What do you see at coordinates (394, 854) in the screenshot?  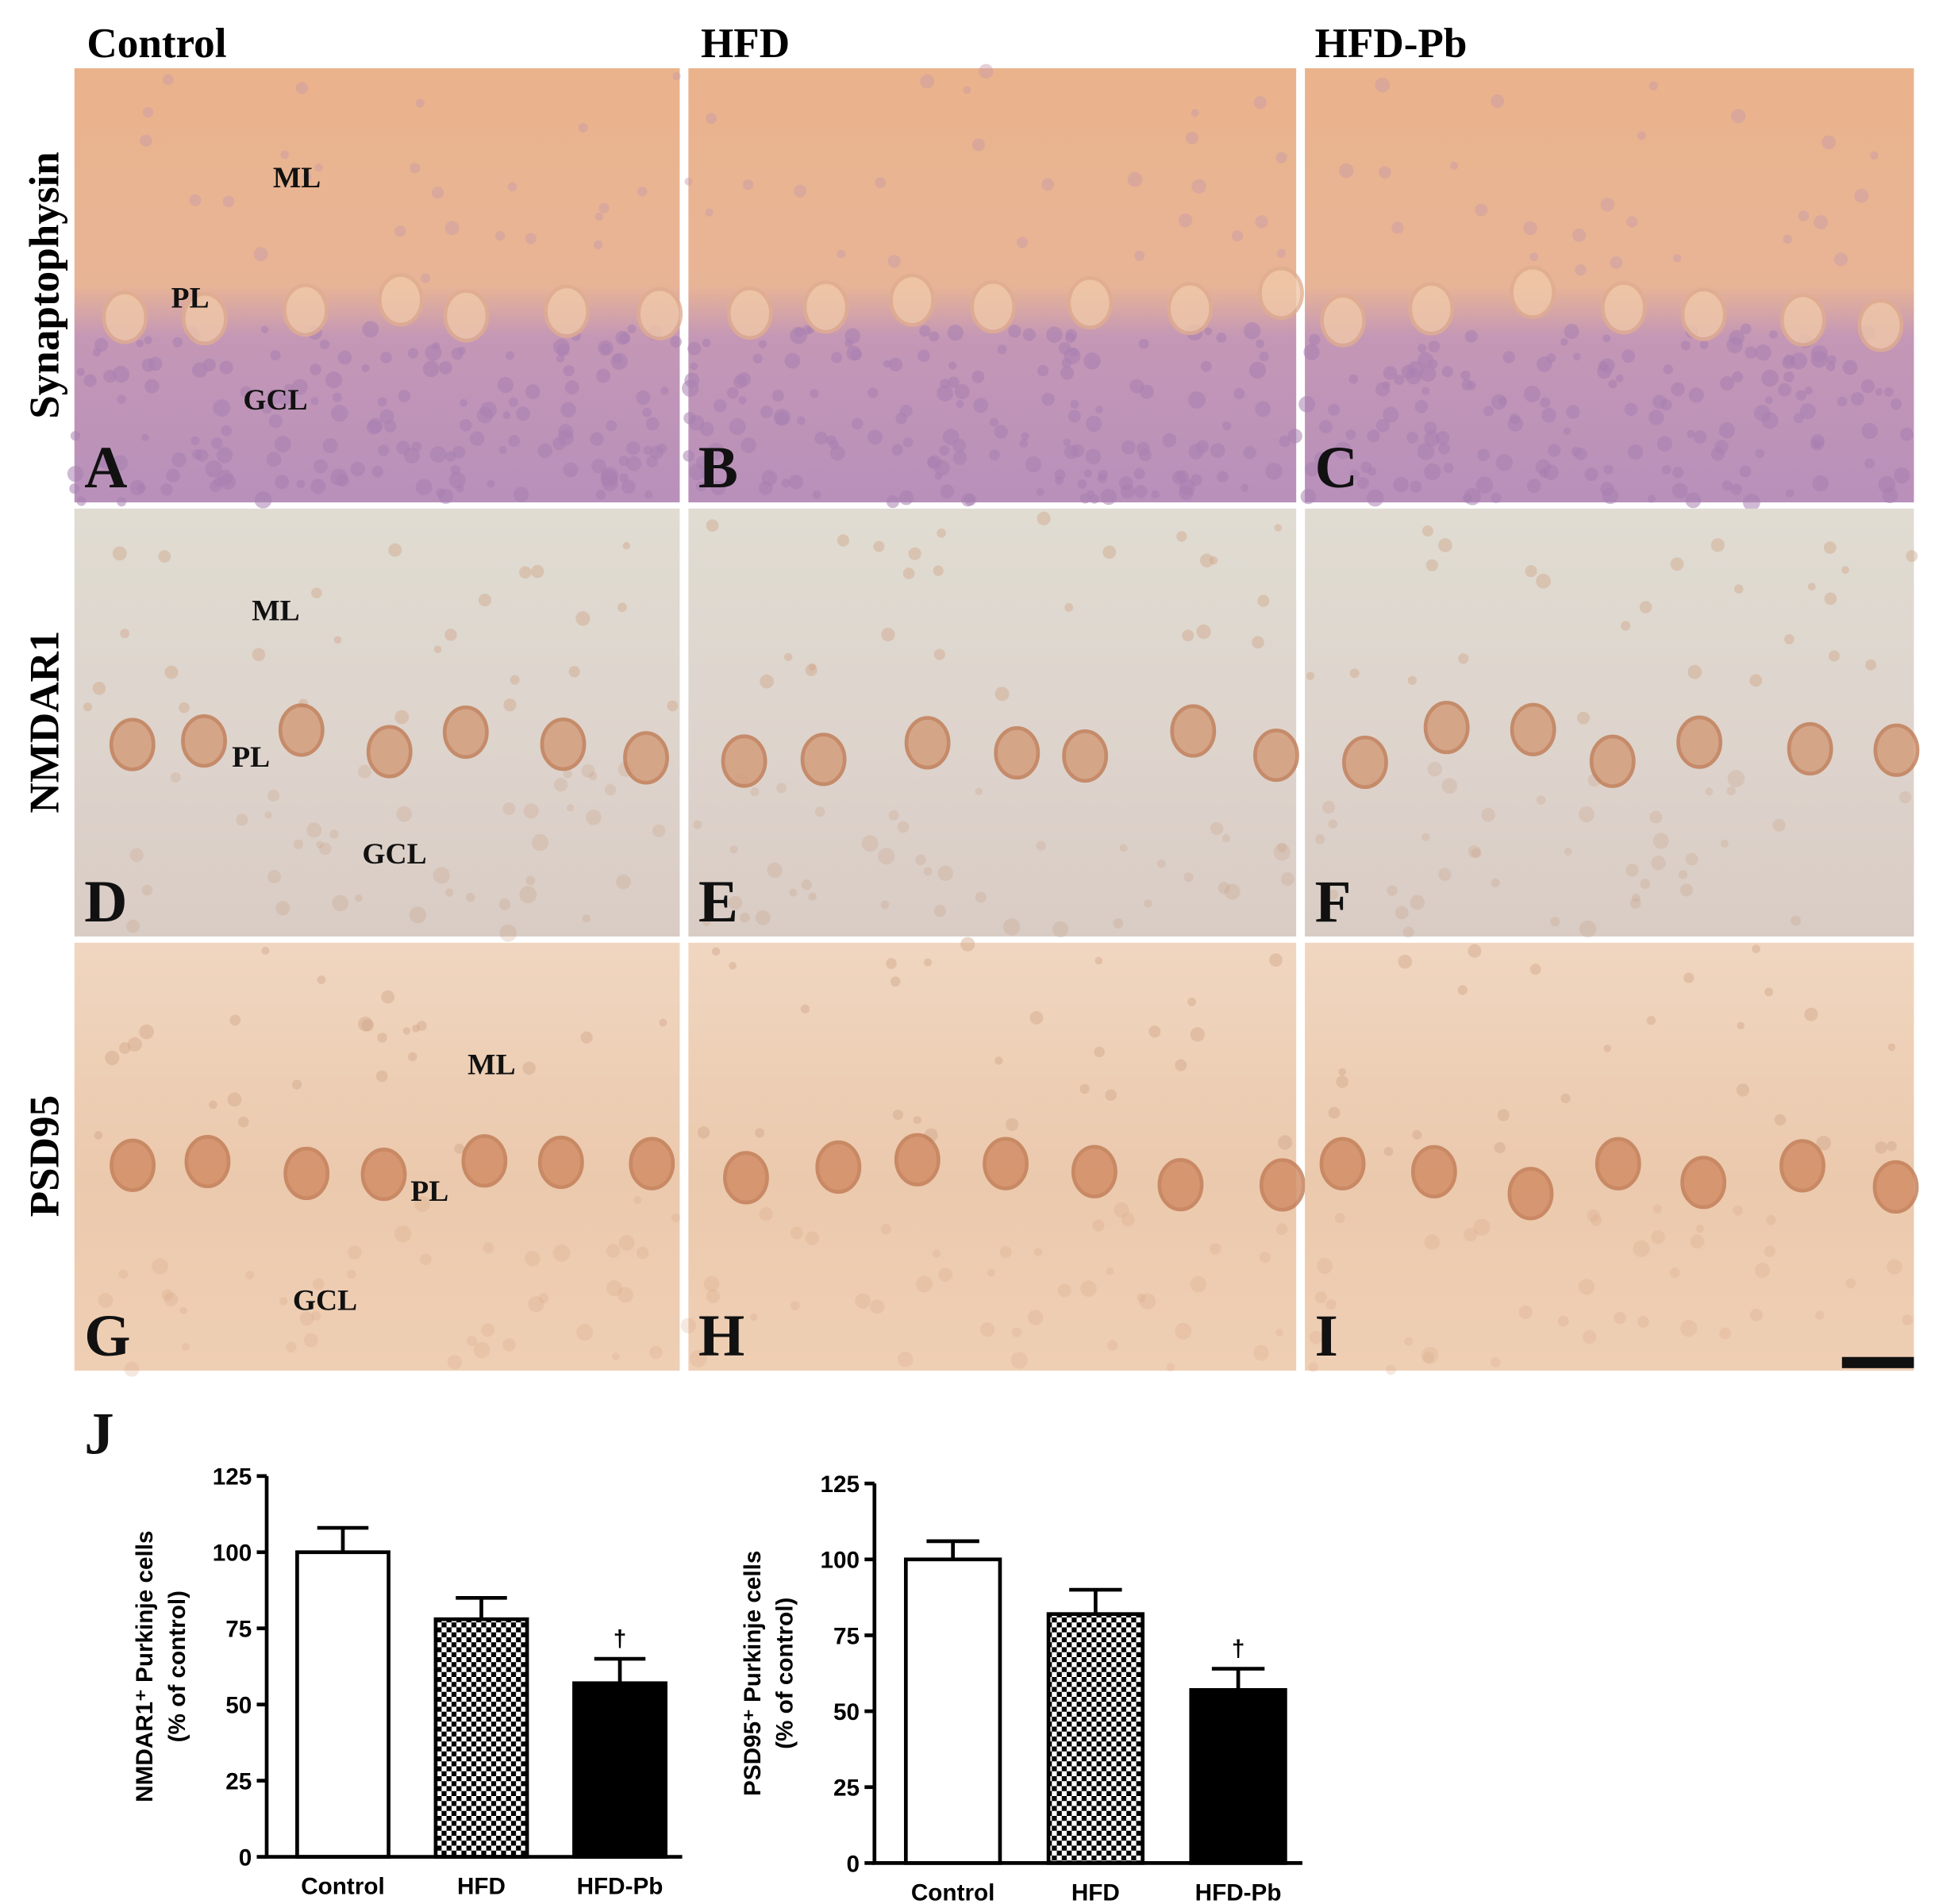 I see `layer-label: GCL` at bounding box center [394, 854].